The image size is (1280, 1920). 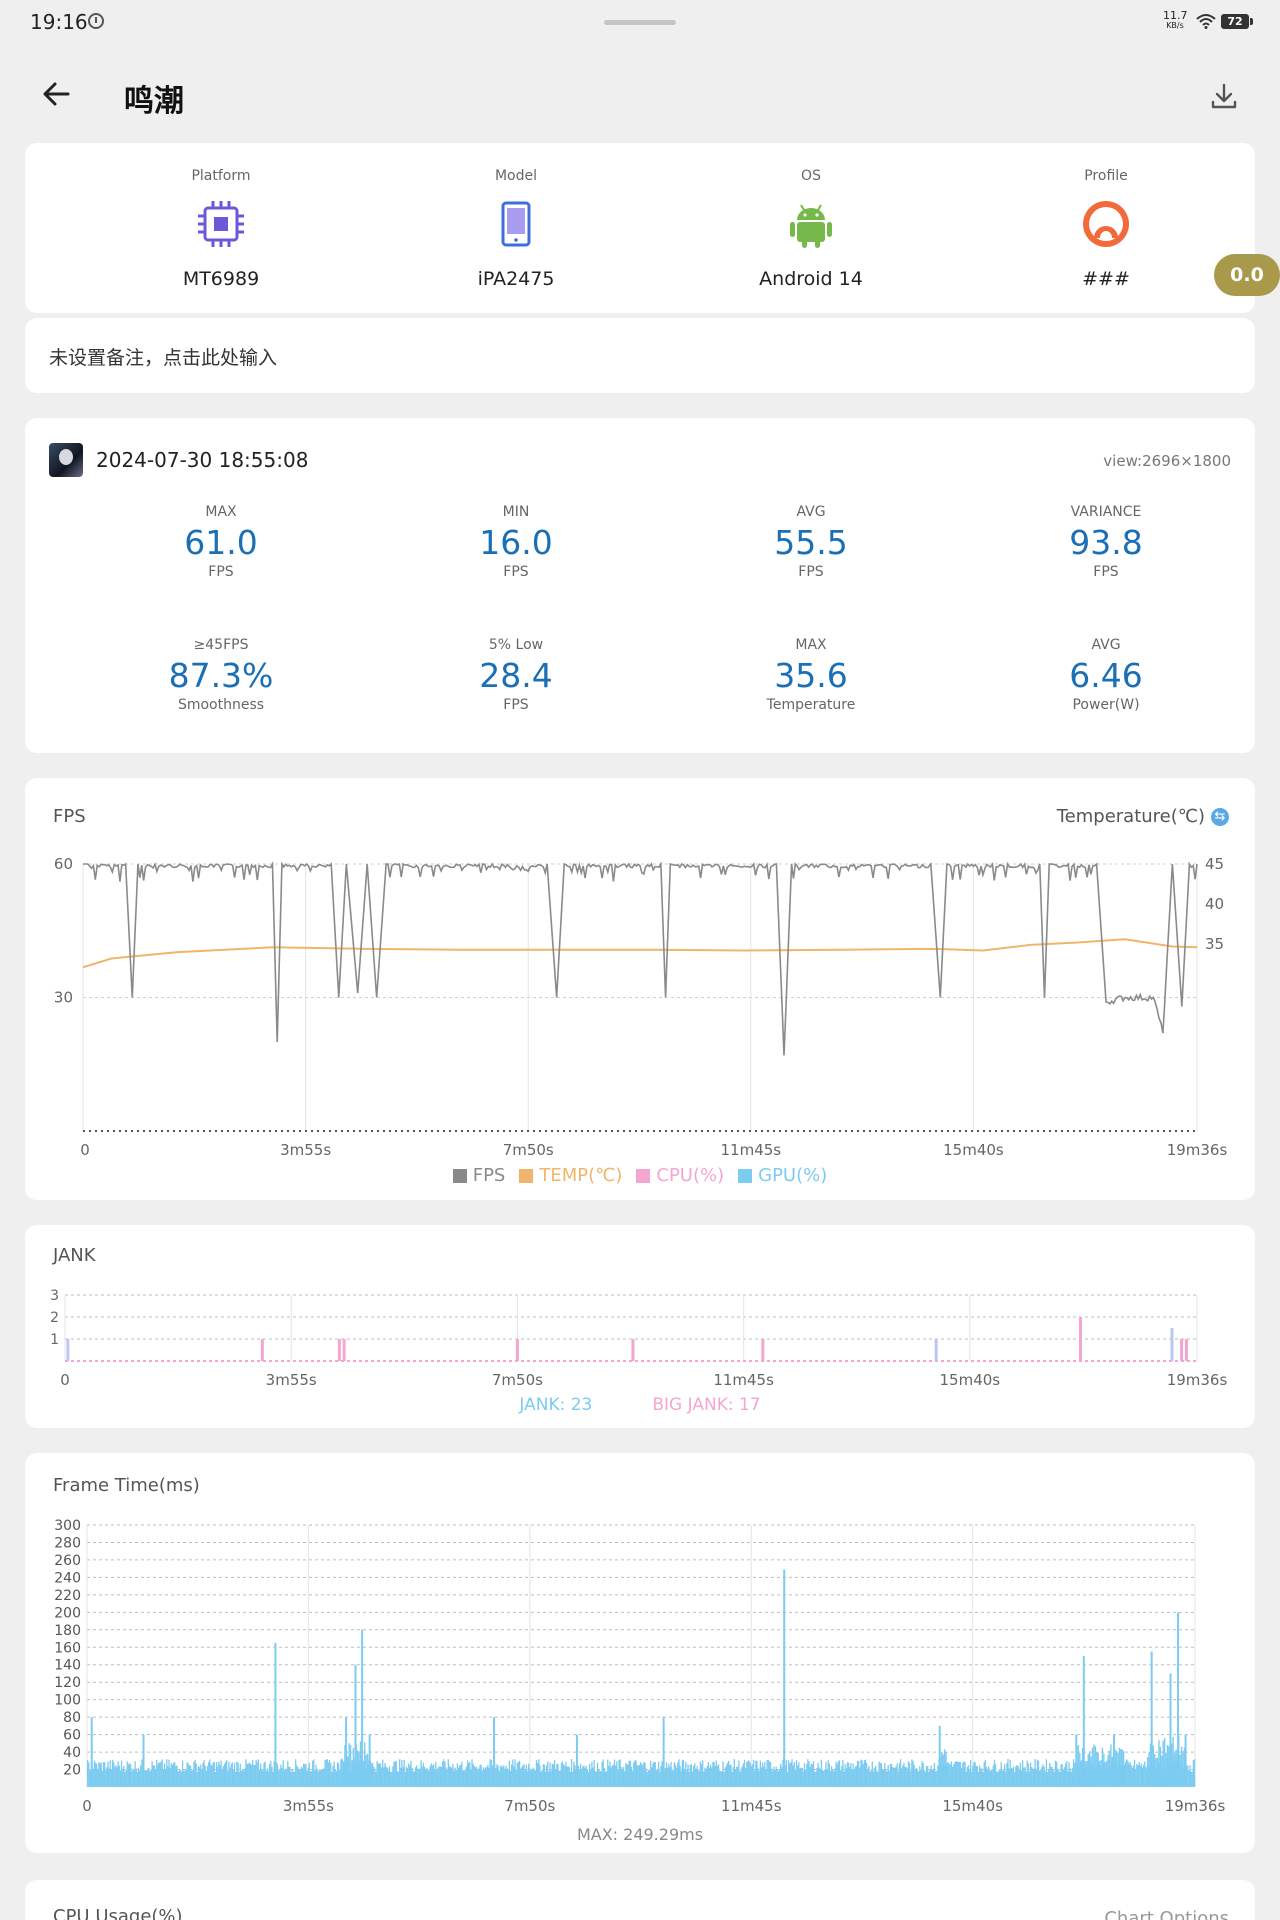 I want to click on legend-cpu-swatch, so click(x=643, y=1175).